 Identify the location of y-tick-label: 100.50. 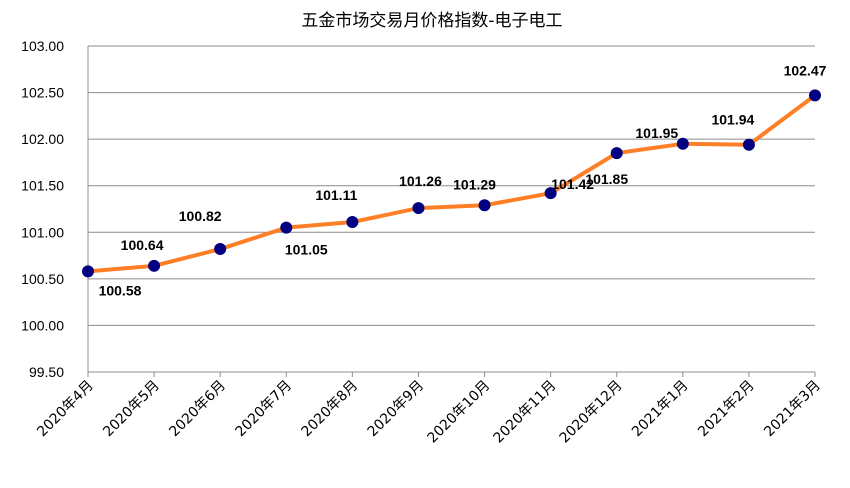
(42, 279).